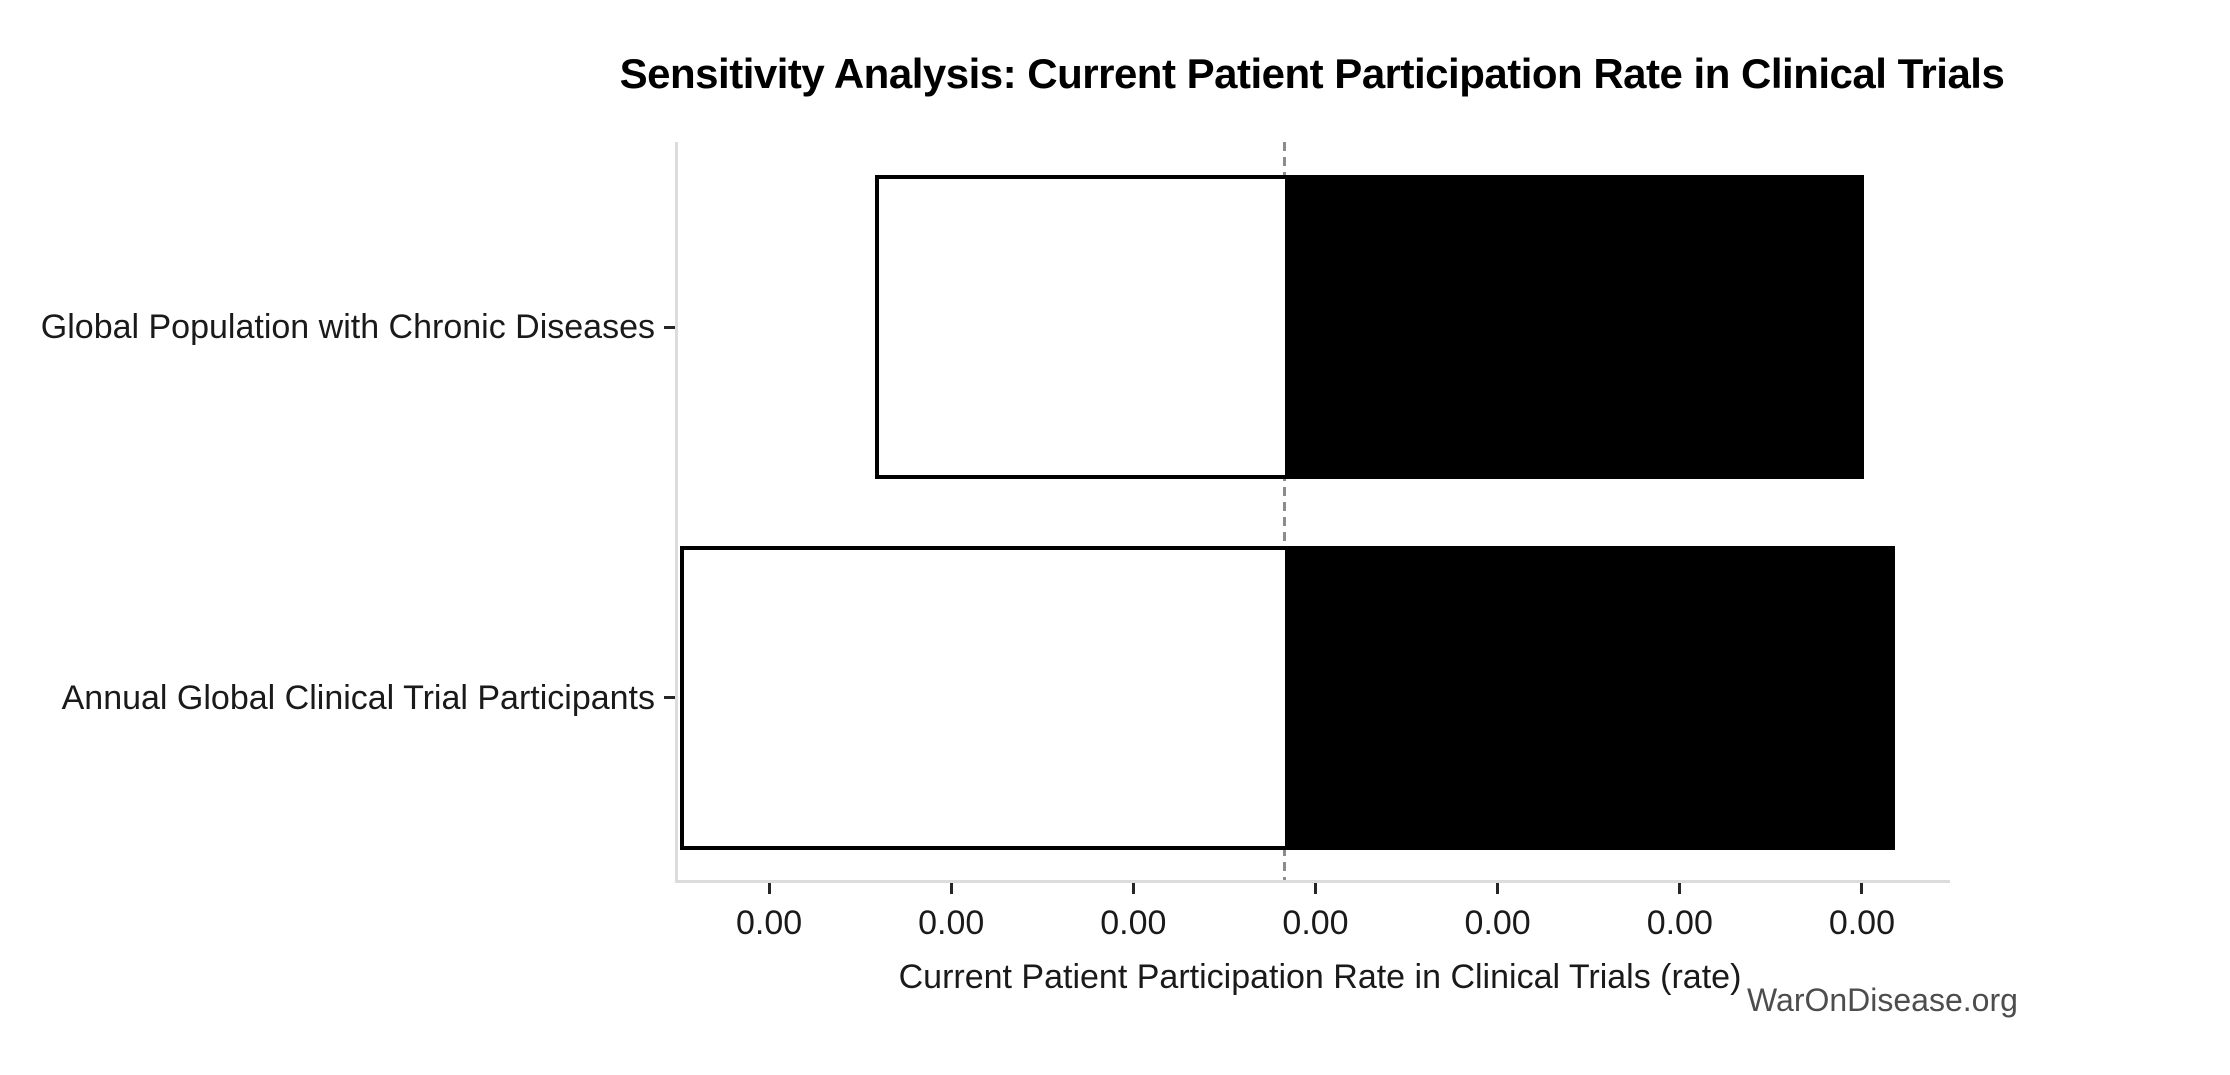 The height and width of the screenshot is (1075, 2230). Describe the element at coordinates (347, 327) in the screenshot. I see `category-label: Global Population with Chronic Diseases` at that location.